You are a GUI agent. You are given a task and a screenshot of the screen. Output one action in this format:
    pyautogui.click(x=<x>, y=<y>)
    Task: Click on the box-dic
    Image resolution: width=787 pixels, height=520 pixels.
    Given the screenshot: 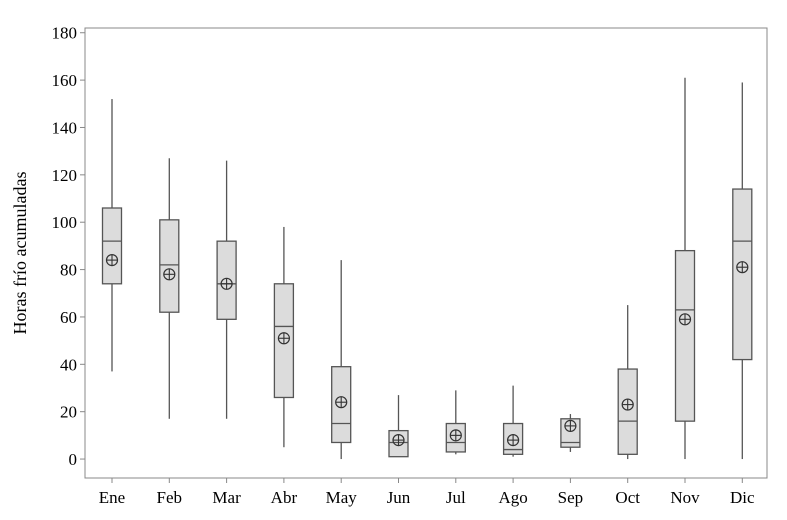 What is the action you would take?
    pyautogui.click(x=742, y=271)
    